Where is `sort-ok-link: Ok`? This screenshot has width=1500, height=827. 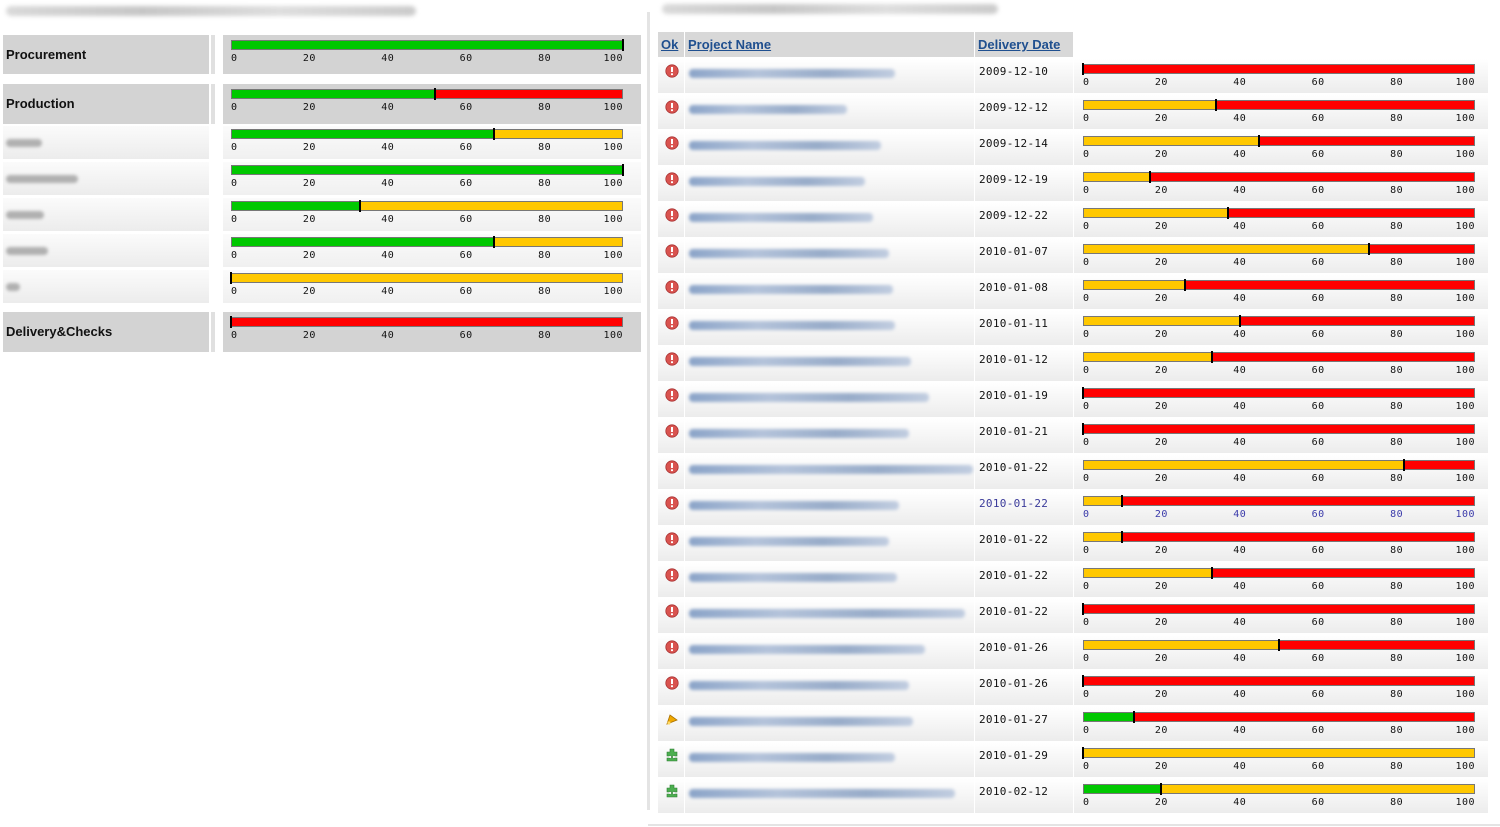
sort-ok-link: Ok is located at coordinates (670, 44).